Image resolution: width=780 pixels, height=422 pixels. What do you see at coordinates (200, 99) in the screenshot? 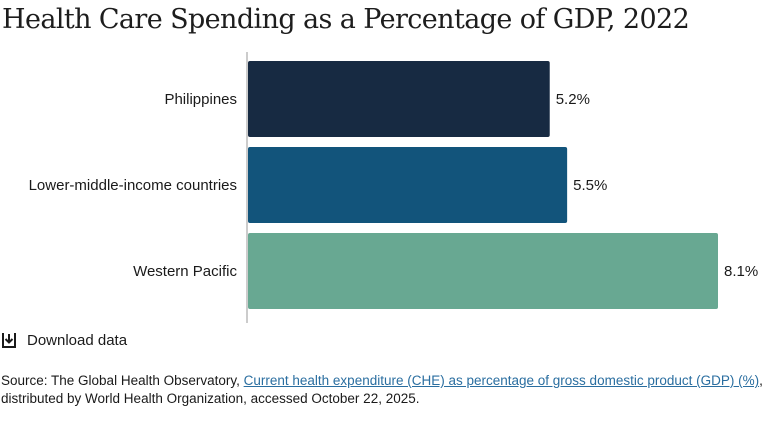
I see `category-label: Philippines` at bounding box center [200, 99].